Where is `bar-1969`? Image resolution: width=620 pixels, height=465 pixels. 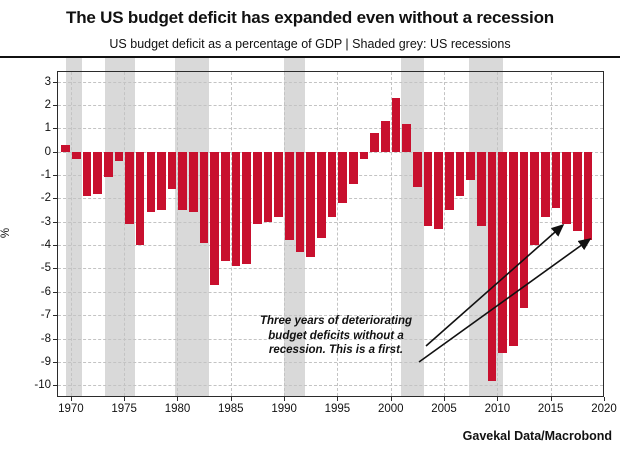
bar-1969 is located at coordinates (65, 148).